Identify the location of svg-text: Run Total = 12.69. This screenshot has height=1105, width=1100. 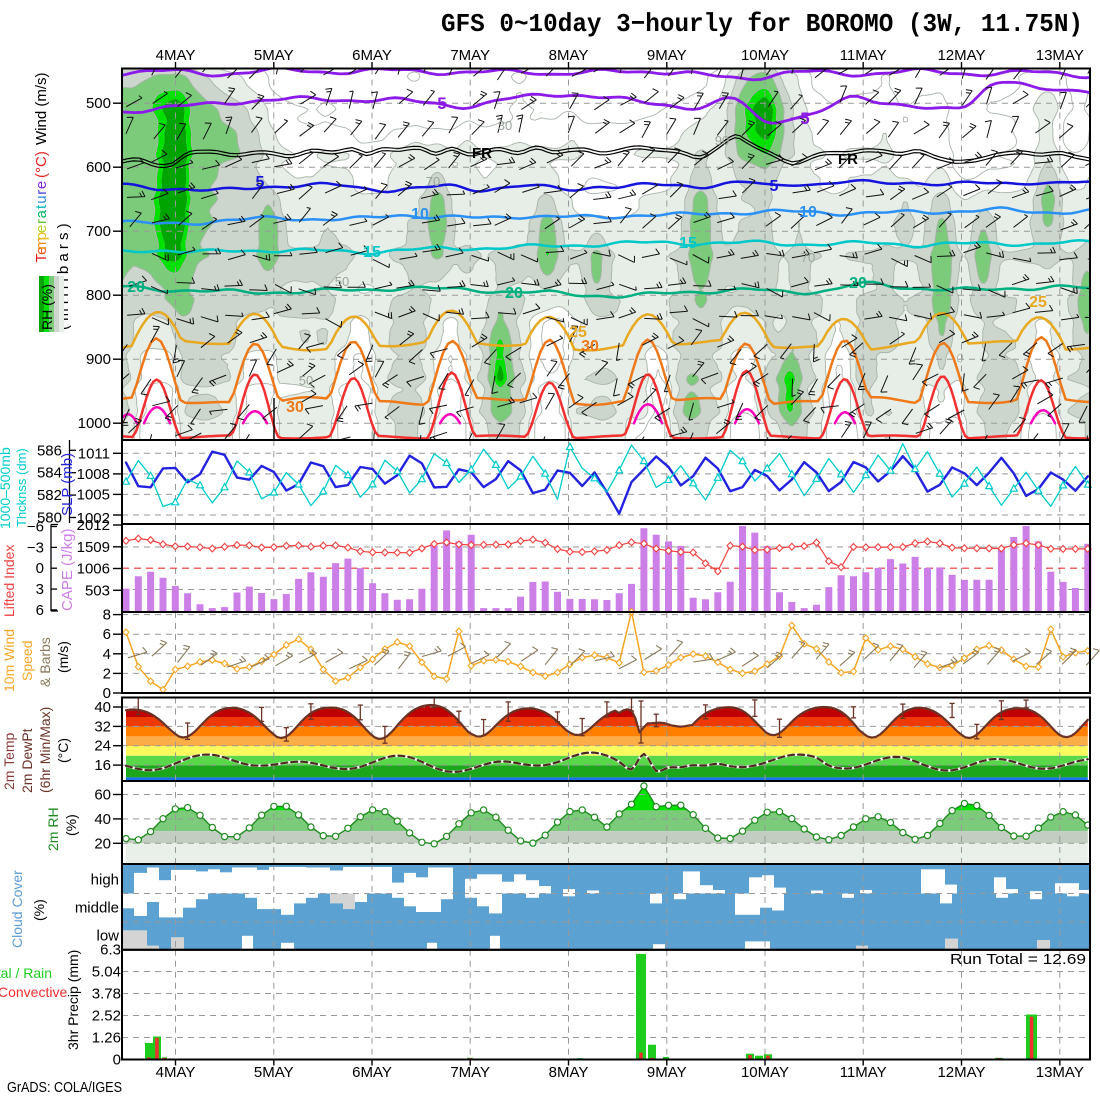
(1018, 959).